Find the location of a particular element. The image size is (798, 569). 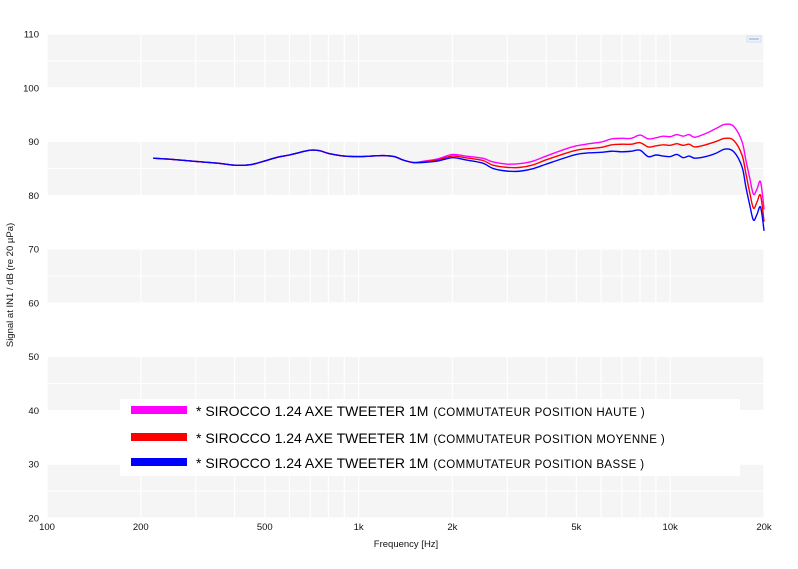

x-tick-label: 2k is located at coordinates (452, 527).